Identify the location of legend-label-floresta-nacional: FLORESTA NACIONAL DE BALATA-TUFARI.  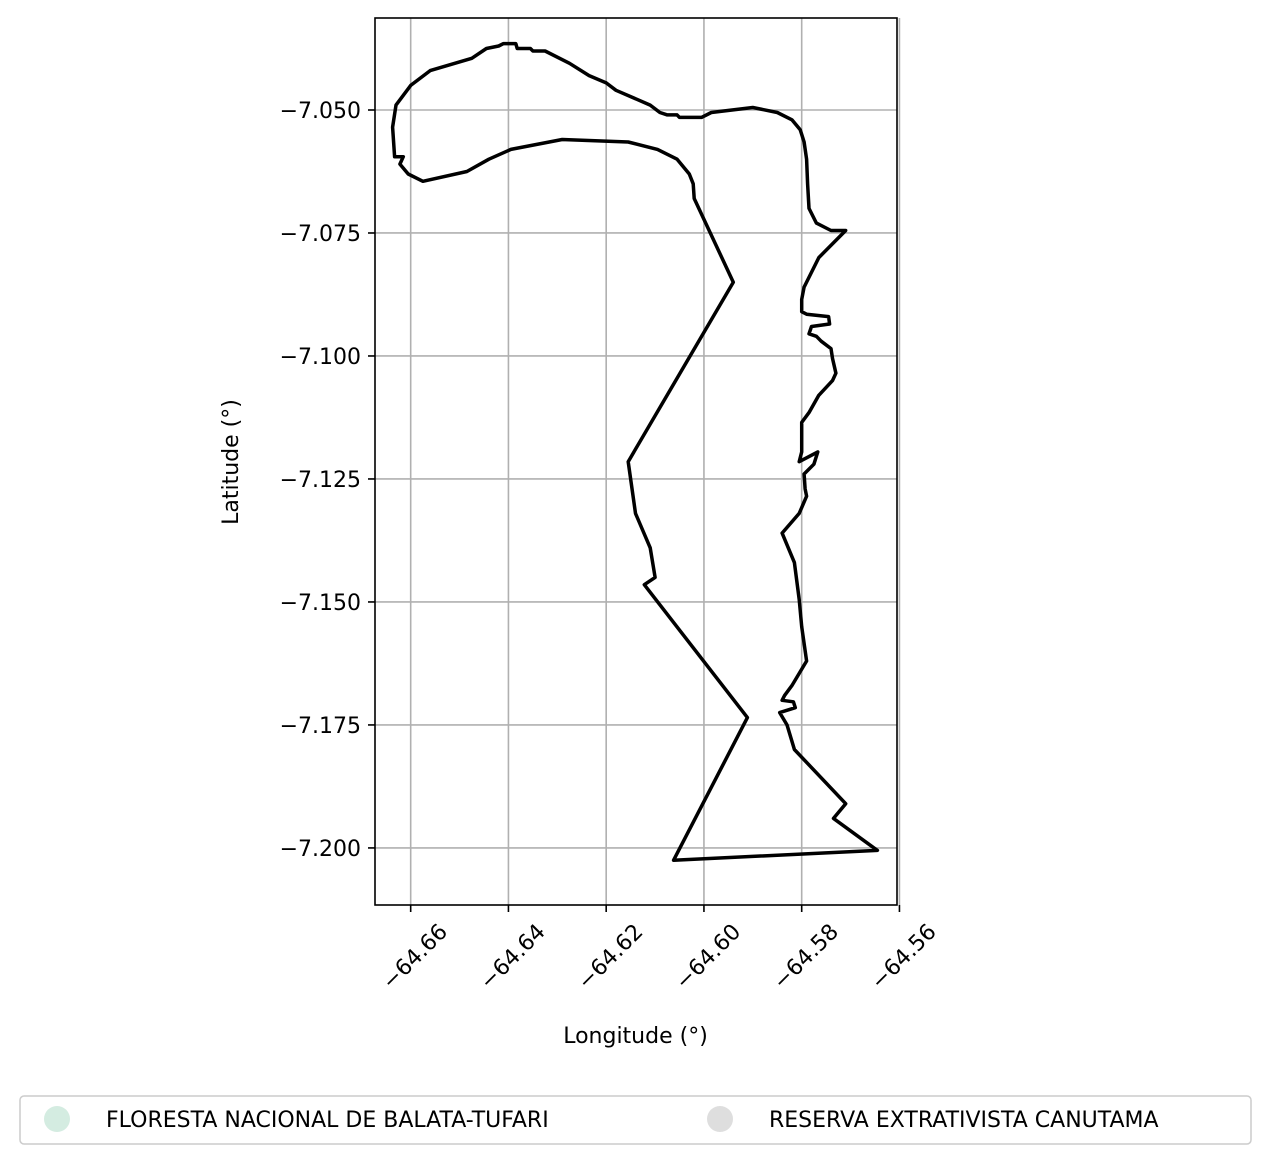
(327, 1120).